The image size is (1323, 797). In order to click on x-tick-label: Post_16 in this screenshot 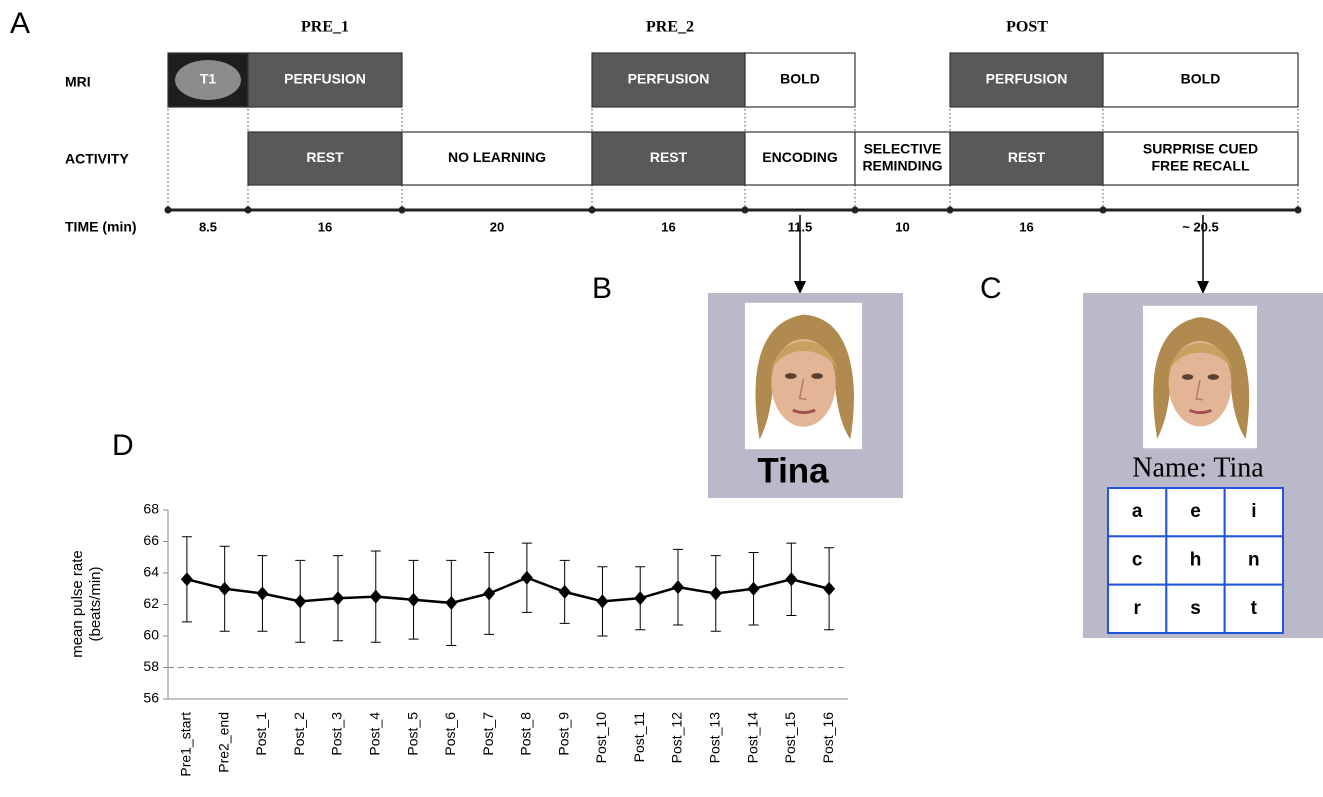, I will do `click(828, 738)`.